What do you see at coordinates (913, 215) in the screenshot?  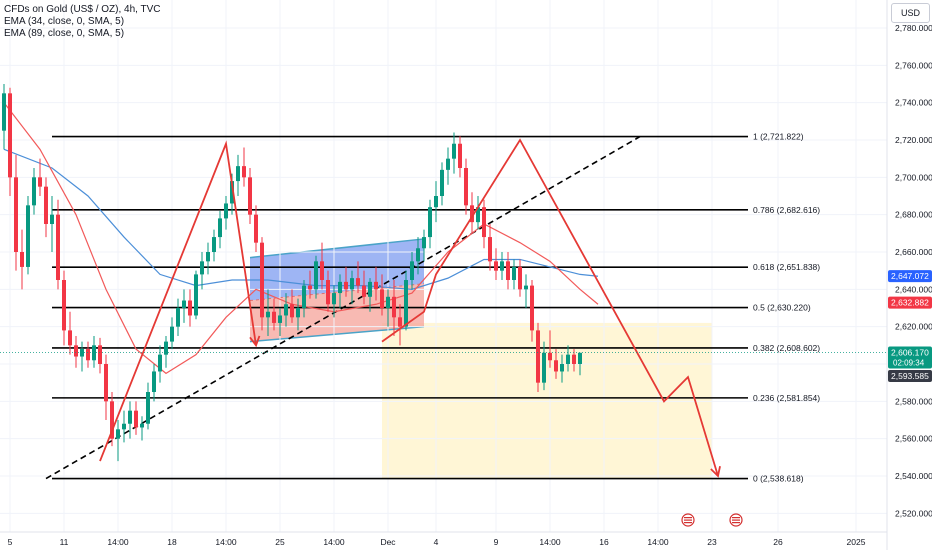 I see `y-tick-label: 2,680.000` at bounding box center [913, 215].